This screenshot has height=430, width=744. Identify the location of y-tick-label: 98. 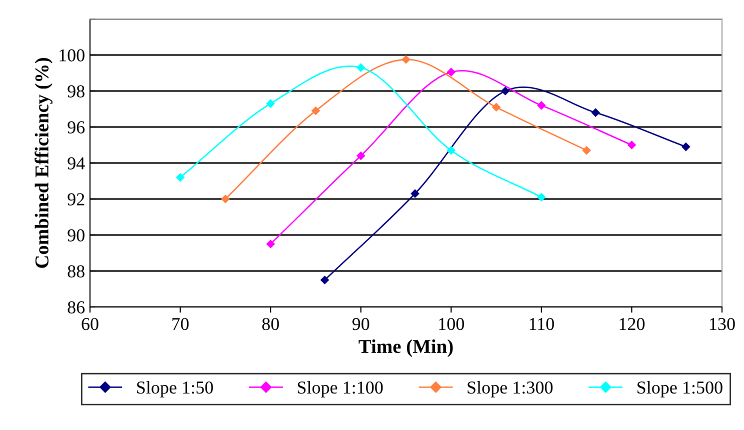
(76, 91).